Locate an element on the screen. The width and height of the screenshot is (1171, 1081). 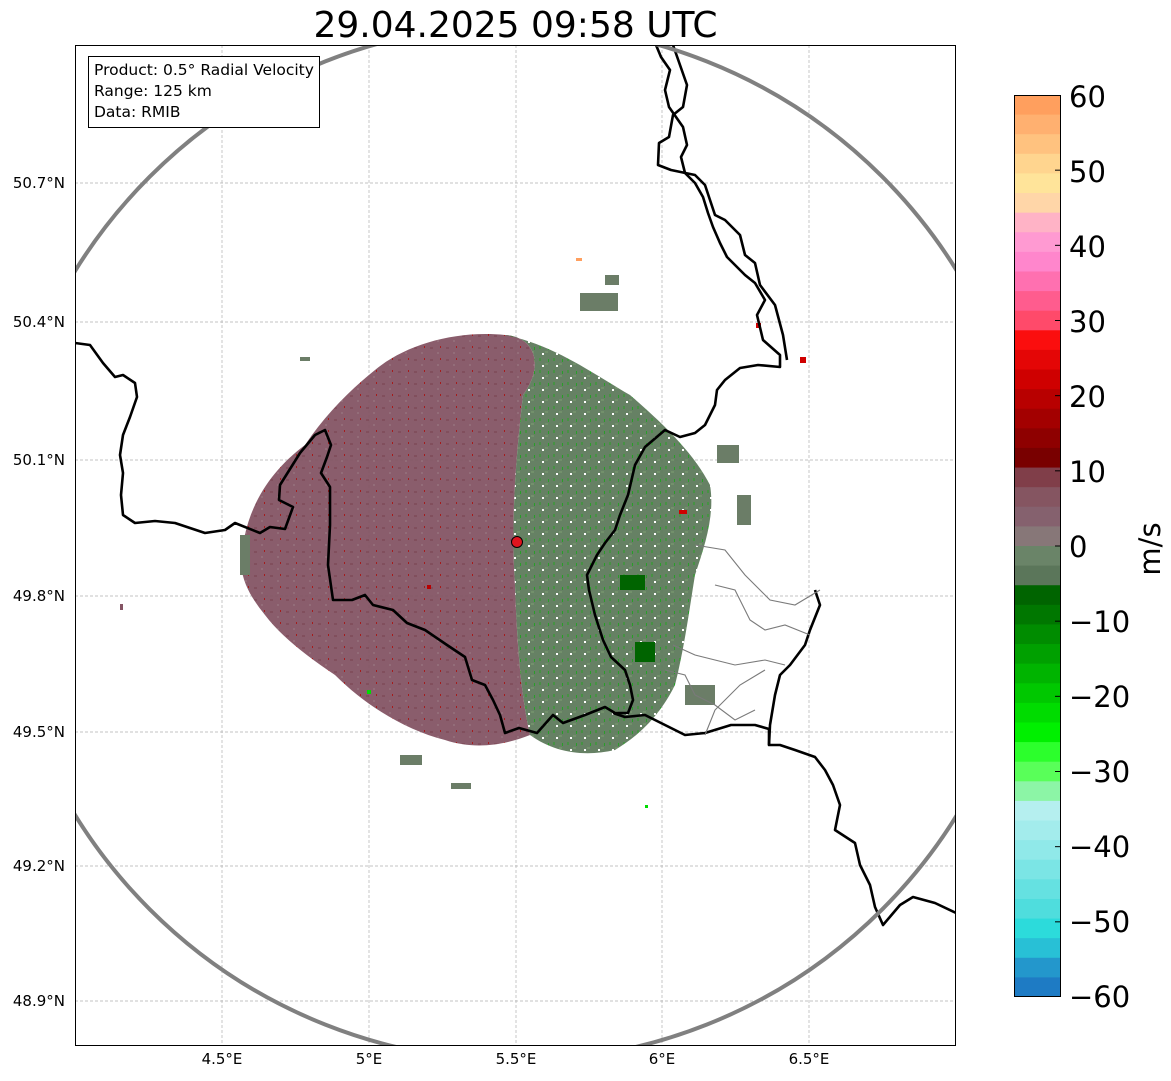
colorbar-tick-label: −30 is located at coordinates (1100, 772).